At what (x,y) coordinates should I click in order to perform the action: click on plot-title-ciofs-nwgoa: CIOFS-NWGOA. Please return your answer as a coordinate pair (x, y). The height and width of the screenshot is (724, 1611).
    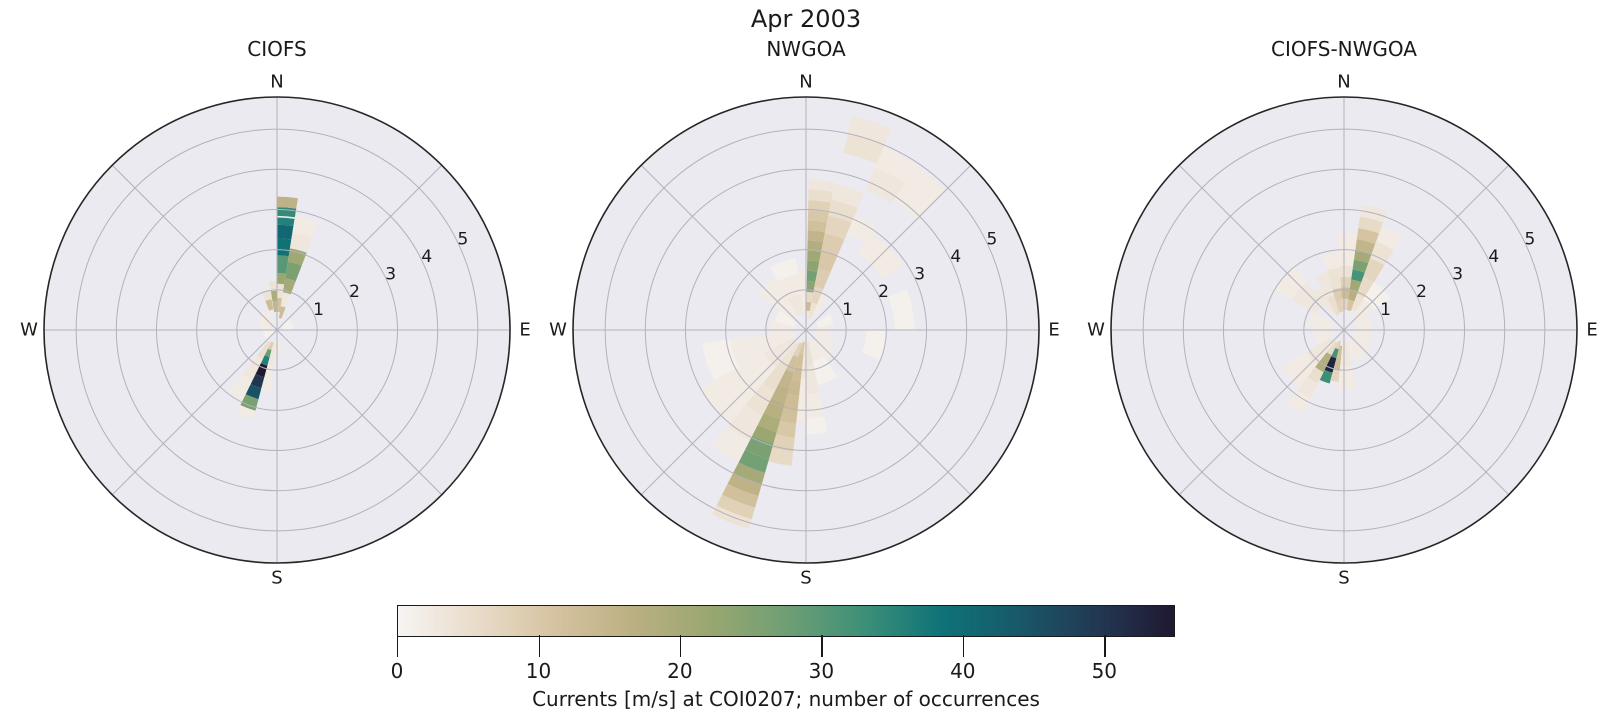
    Looking at the image, I should click on (1344, 49).